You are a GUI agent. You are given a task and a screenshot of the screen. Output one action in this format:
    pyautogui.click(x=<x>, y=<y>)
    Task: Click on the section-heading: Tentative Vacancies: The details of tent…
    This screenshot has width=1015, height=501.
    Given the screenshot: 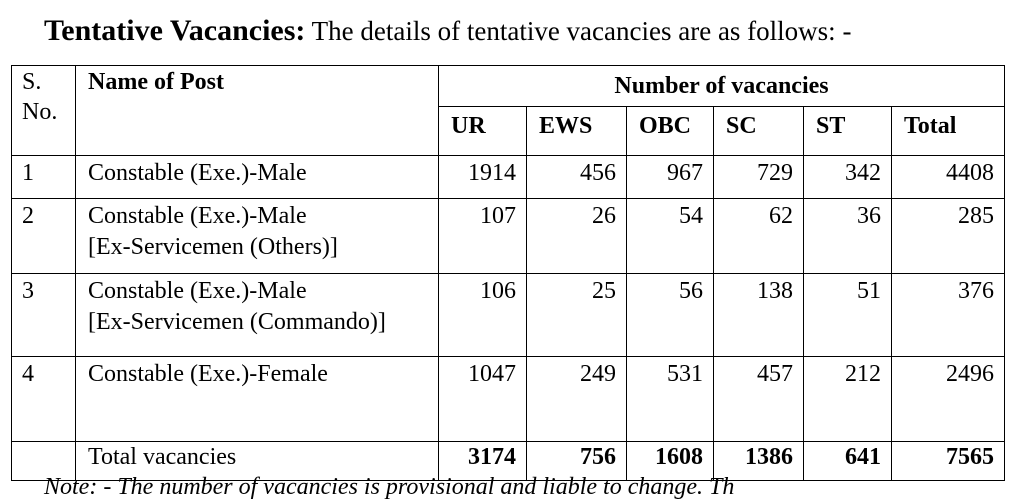 What is the action you would take?
    pyautogui.click(x=447, y=31)
    